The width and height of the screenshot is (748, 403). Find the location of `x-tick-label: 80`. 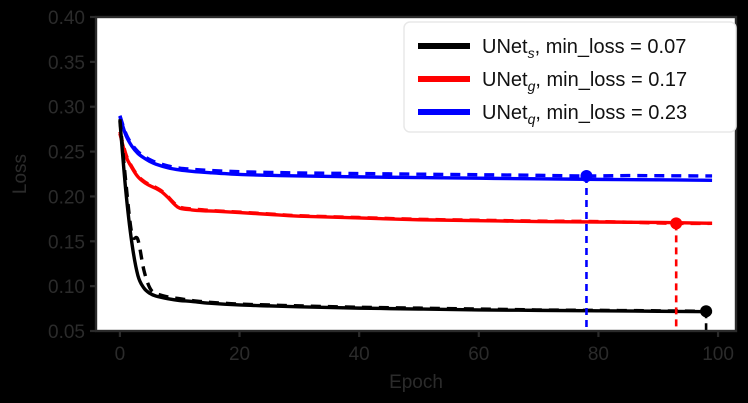

x-tick-label: 80 is located at coordinates (598, 354).